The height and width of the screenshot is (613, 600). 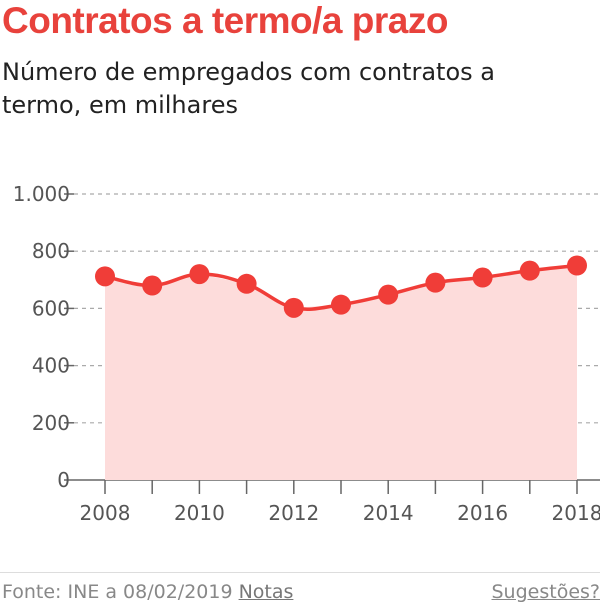 I want to click on y-tick-label: 800, so click(x=51, y=251).